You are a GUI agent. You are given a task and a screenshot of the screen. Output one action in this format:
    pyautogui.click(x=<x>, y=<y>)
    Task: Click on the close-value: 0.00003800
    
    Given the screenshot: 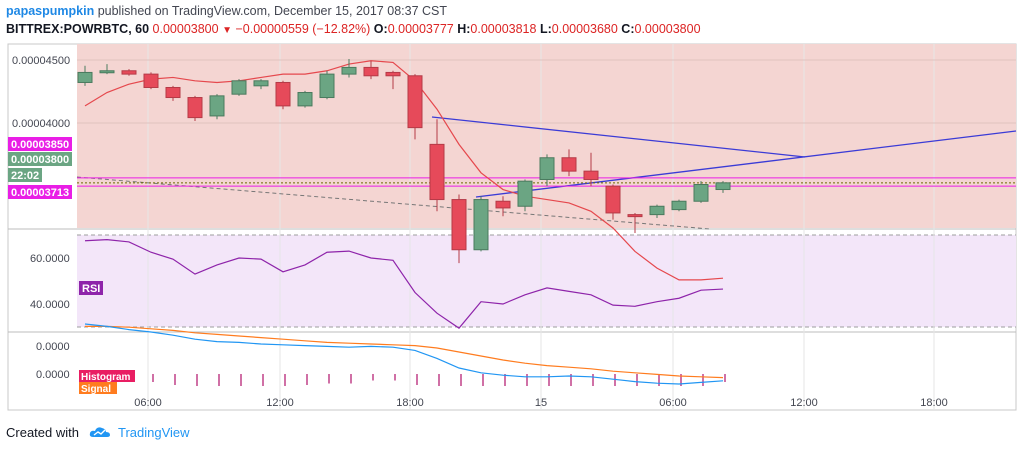 What is the action you would take?
    pyautogui.click(x=667, y=29)
    